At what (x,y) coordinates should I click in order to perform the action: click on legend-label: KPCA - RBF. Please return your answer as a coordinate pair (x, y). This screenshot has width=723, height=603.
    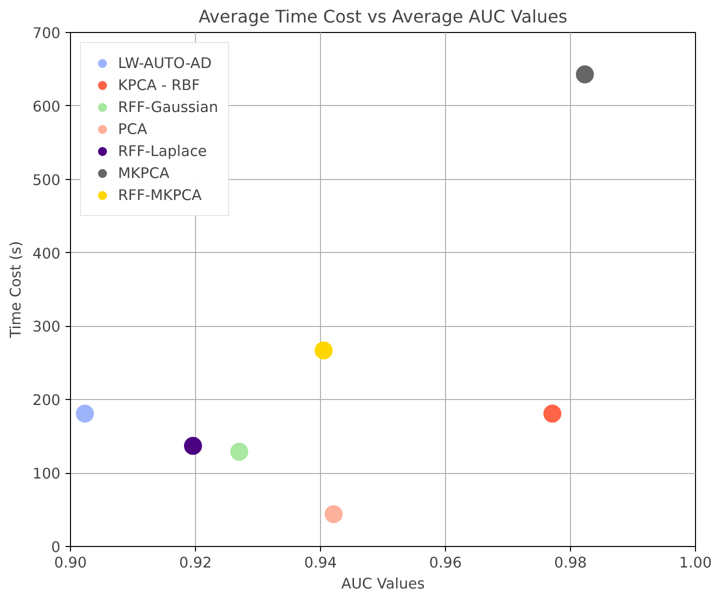
    Looking at the image, I should click on (159, 85).